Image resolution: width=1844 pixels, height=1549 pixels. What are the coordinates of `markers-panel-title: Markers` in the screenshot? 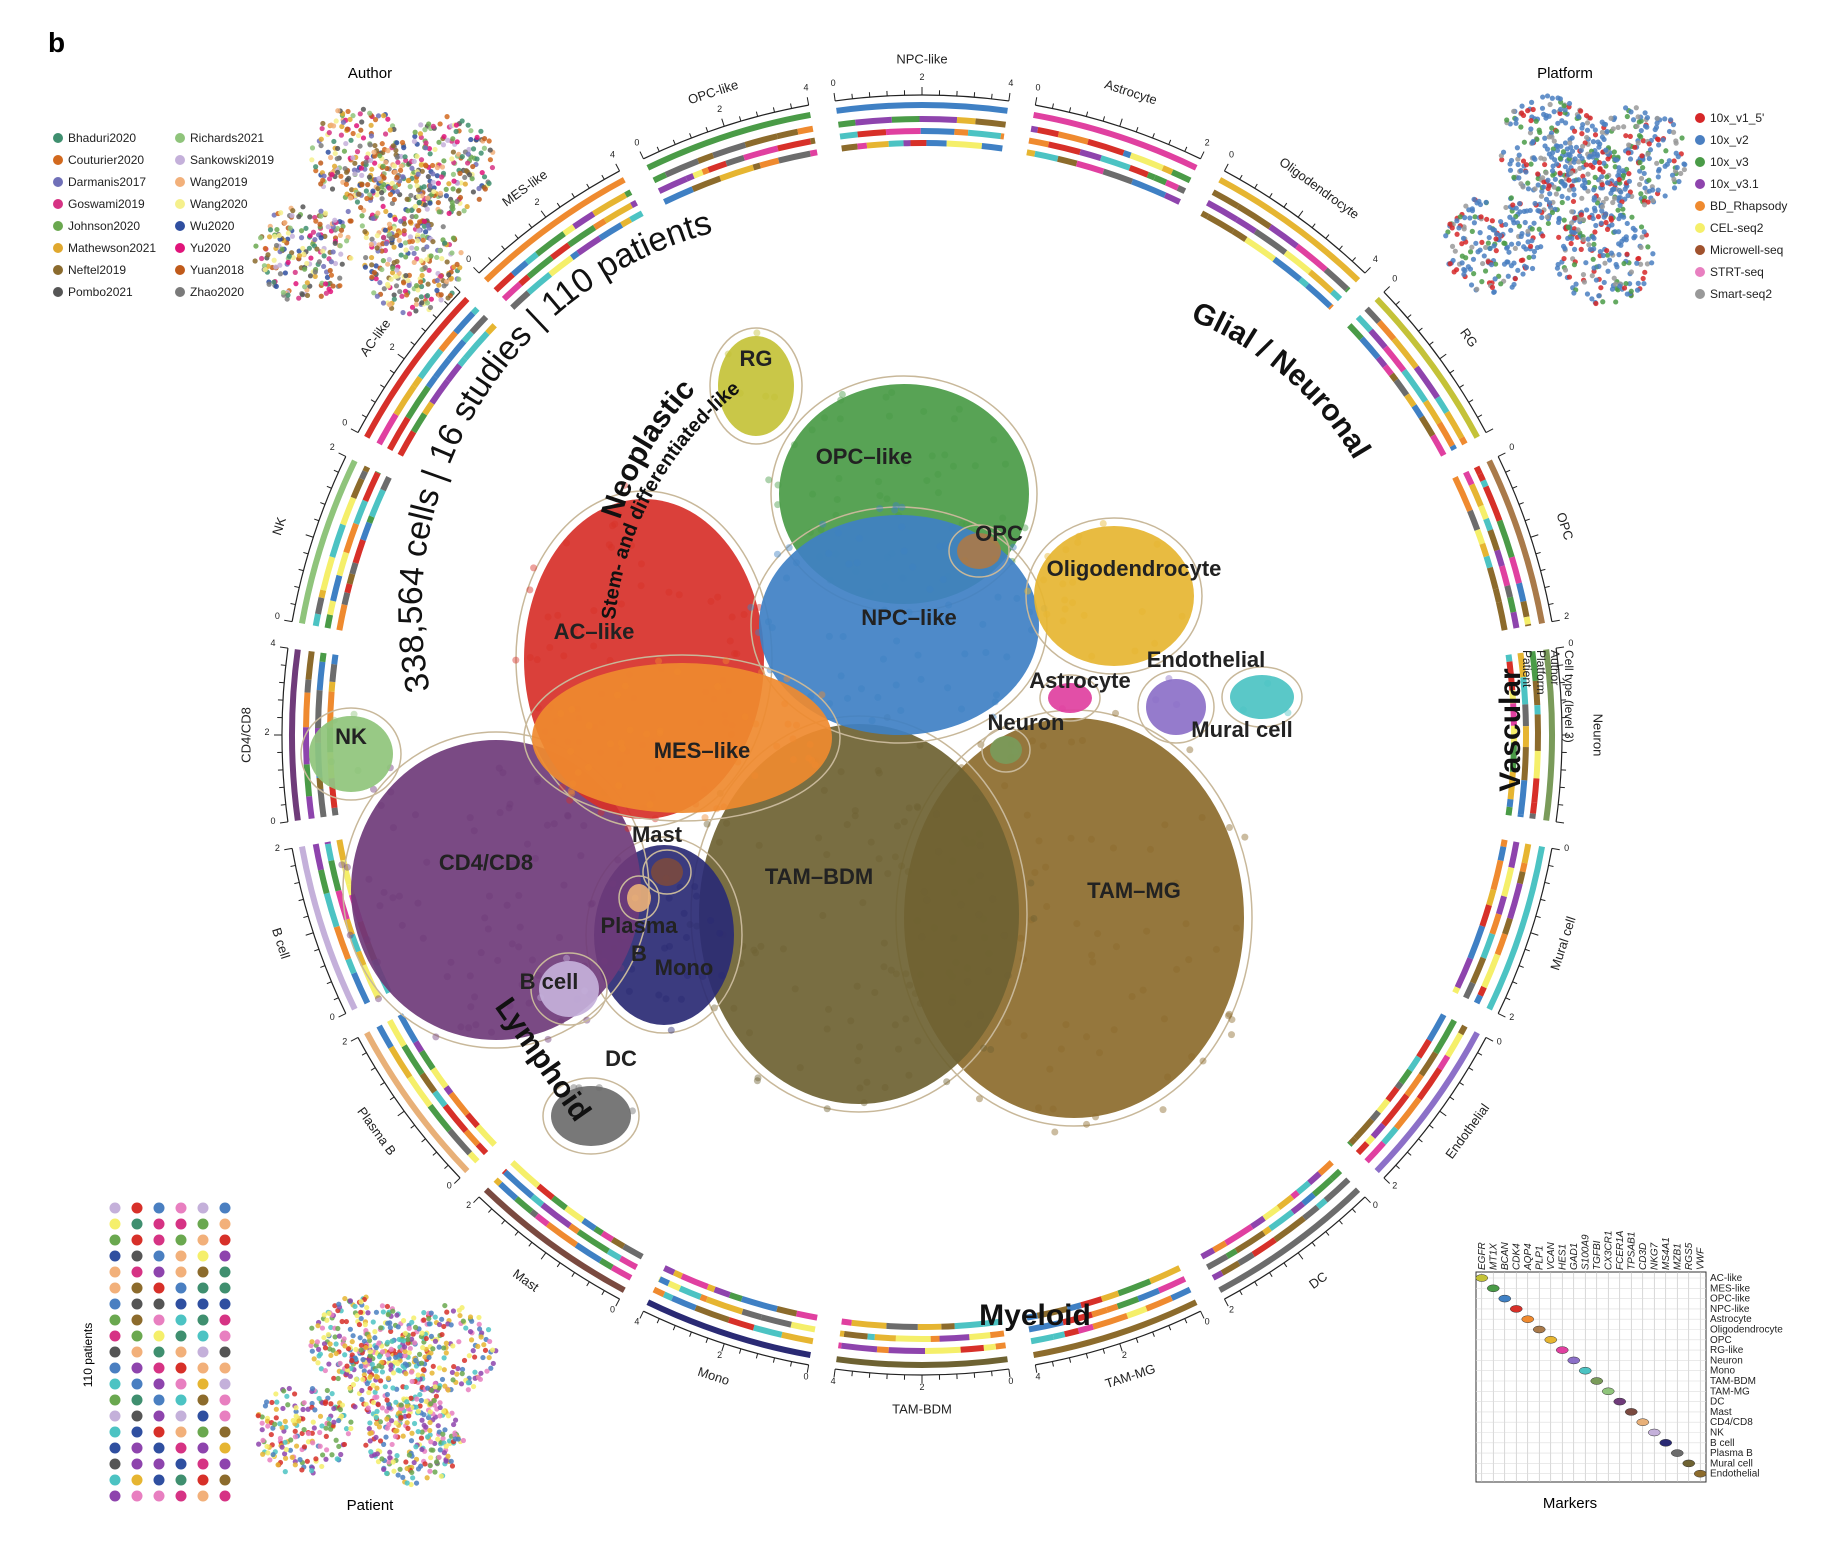 It's located at (1570, 1503).